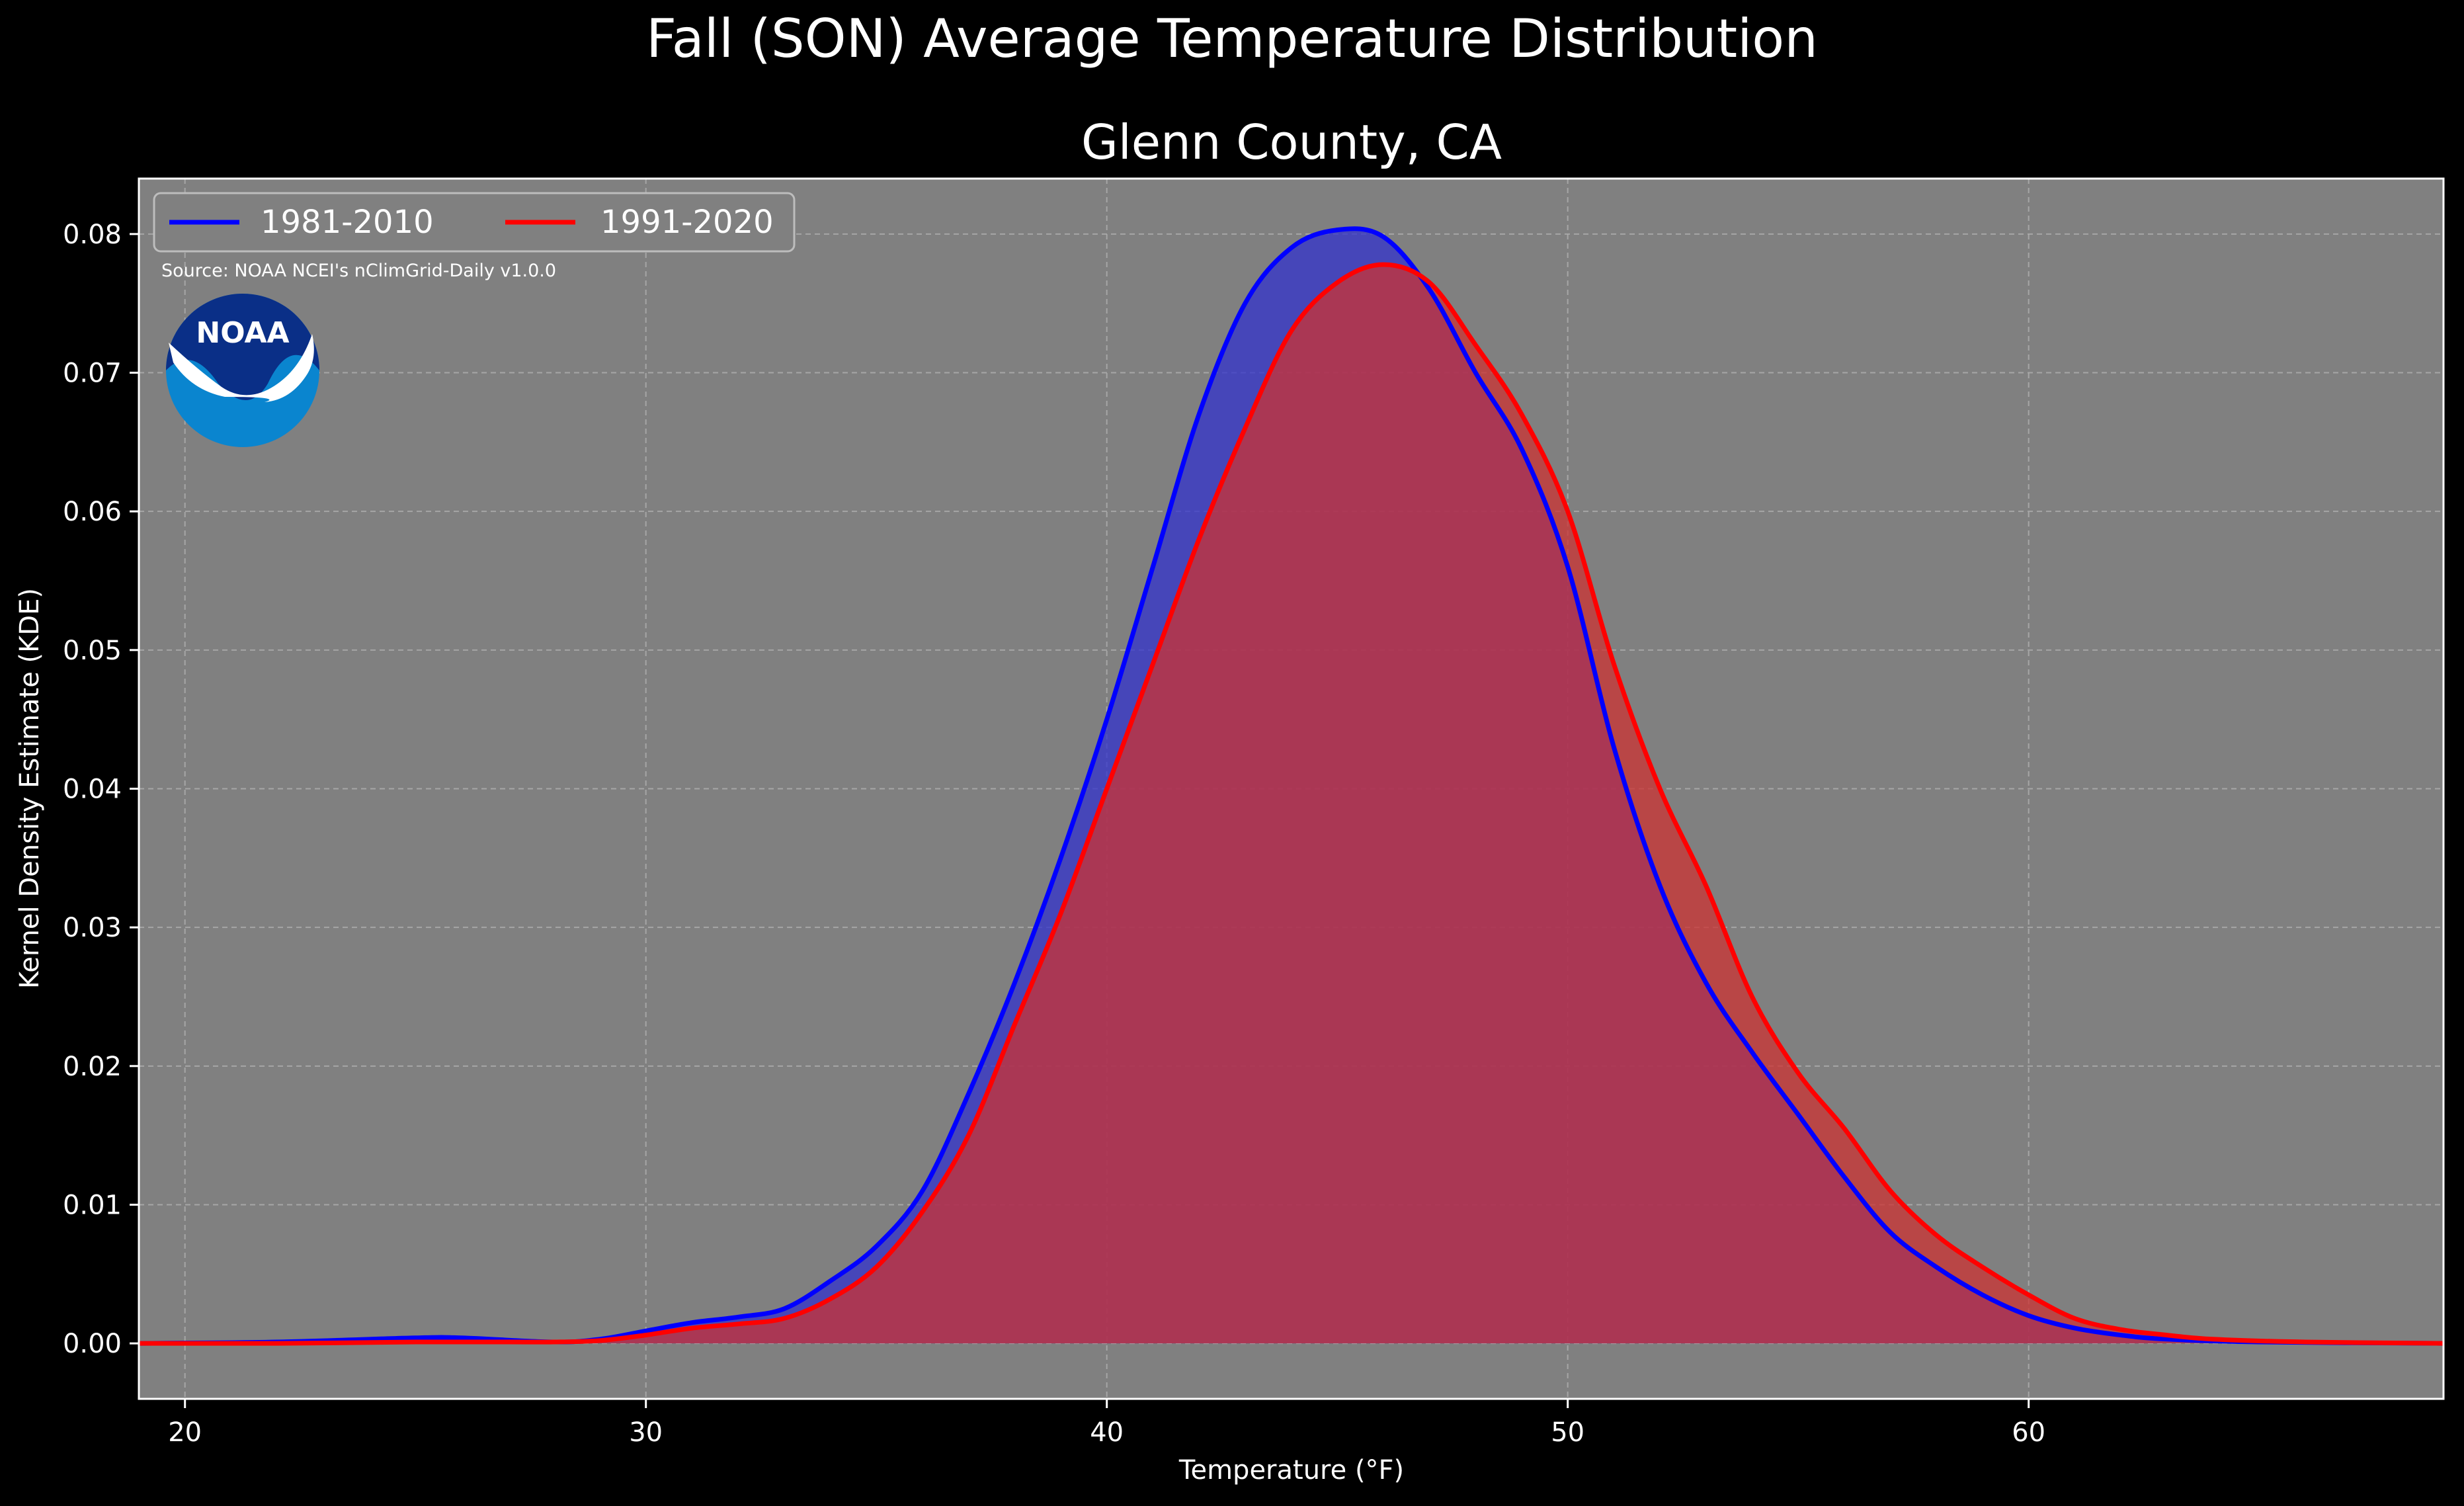  What do you see at coordinates (93, 1205) in the screenshot?
I see `y-tick-label-1: 0.01` at bounding box center [93, 1205].